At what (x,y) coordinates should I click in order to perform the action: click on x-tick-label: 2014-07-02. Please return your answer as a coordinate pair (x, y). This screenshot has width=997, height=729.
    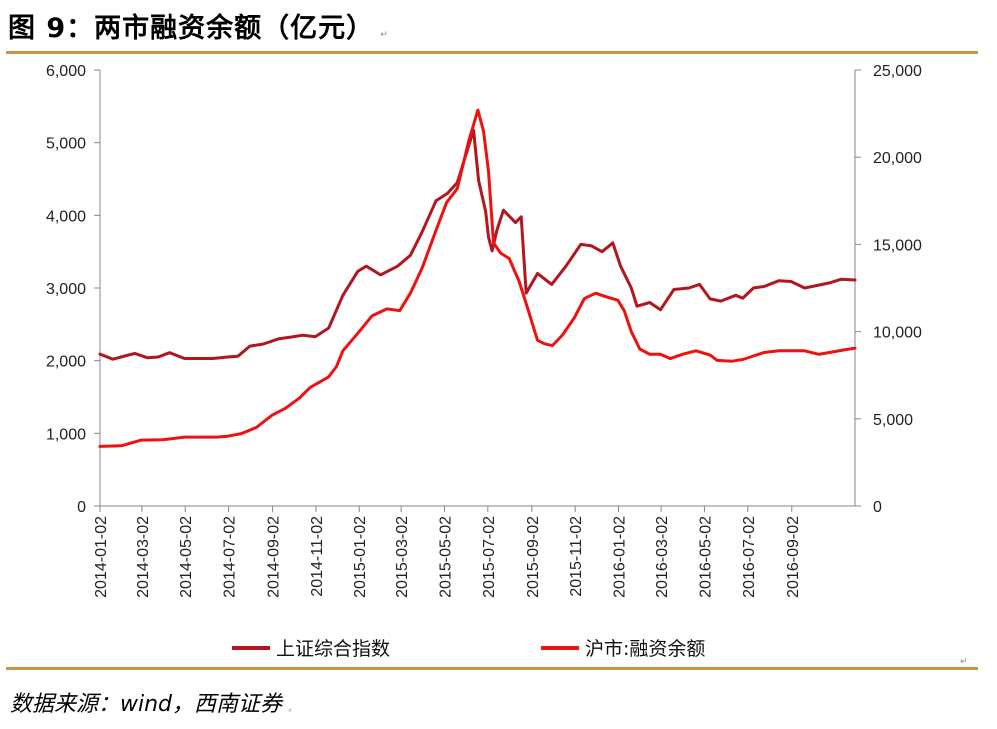
    Looking at the image, I should click on (230, 557).